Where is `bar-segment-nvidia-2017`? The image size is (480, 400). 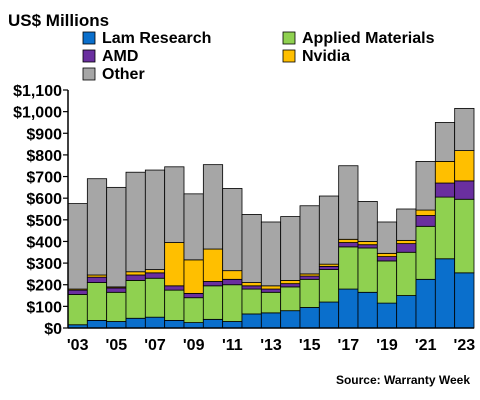
bar-segment-nvidia-2017 is located at coordinates (348, 240).